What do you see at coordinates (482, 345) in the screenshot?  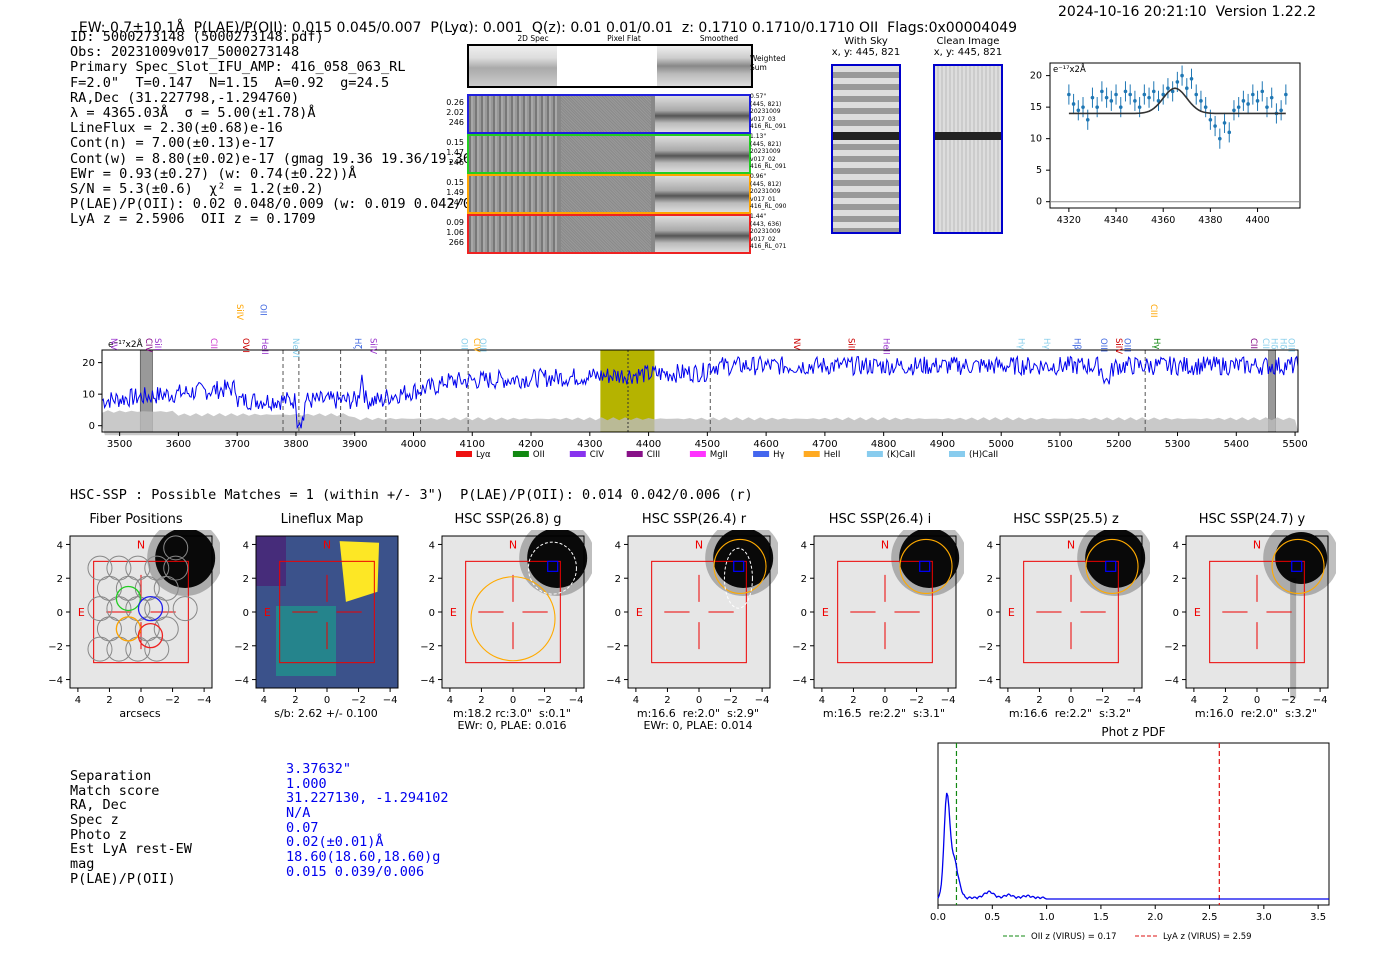 I see `spectrum-line-label: OIII` at bounding box center [482, 345].